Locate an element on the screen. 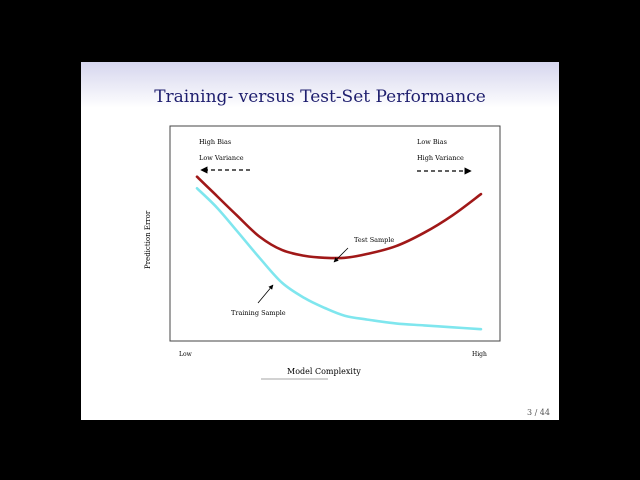 This screenshot has width=640, height=480. annotation-low-variance: Low Variance is located at coordinates (221, 158).